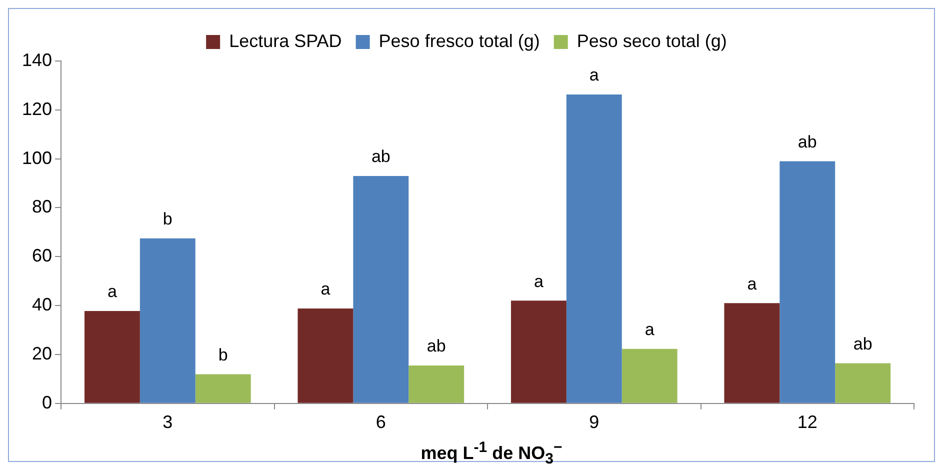 The image size is (943, 469). What do you see at coordinates (459, 40) in the screenshot?
I see `legend-label: Peso fresco total (g)` at bounding box center [459, 40].